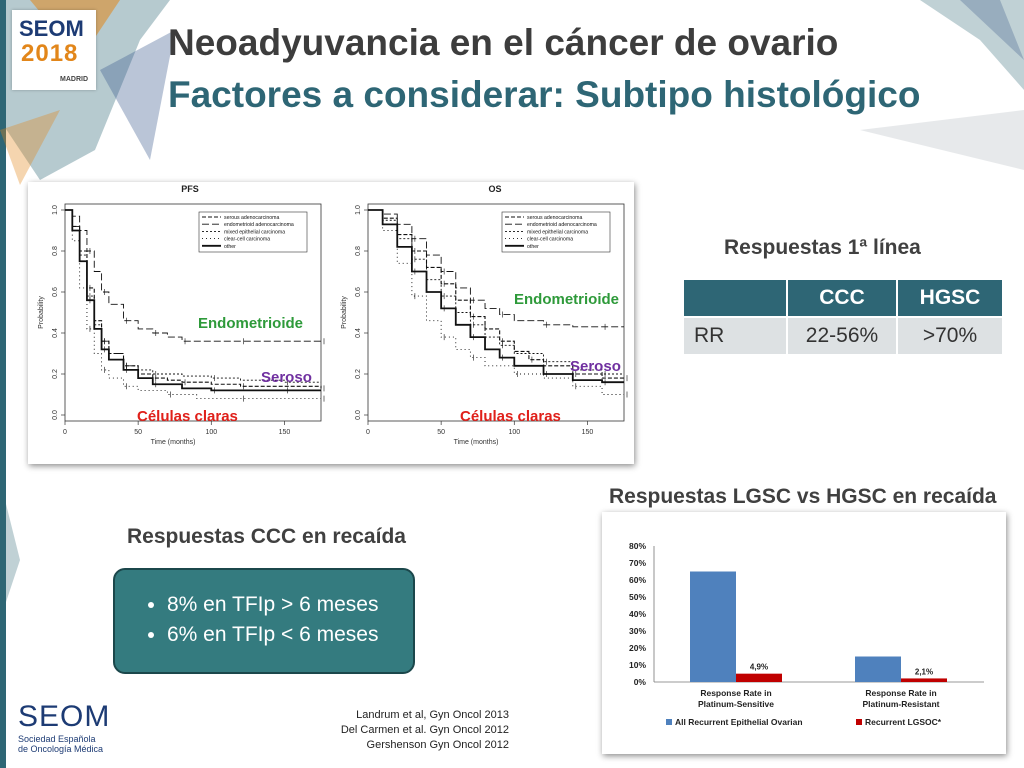  Describe the element at coordinates (494, 189) in the screenshot. I see `plot-title: OS` at that location.